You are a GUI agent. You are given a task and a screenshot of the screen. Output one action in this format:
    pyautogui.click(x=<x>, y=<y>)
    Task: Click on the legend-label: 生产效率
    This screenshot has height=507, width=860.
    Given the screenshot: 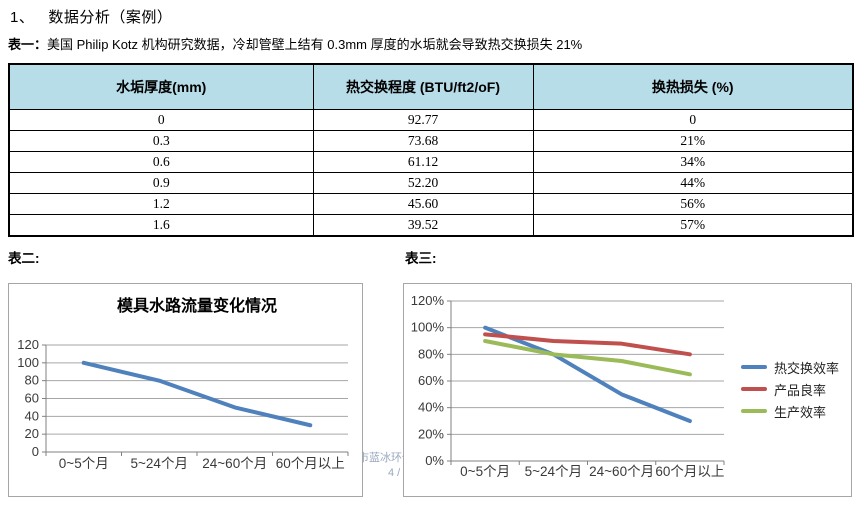 What is the action you would take?
    pyautogui.click(x=800, y=412)
    